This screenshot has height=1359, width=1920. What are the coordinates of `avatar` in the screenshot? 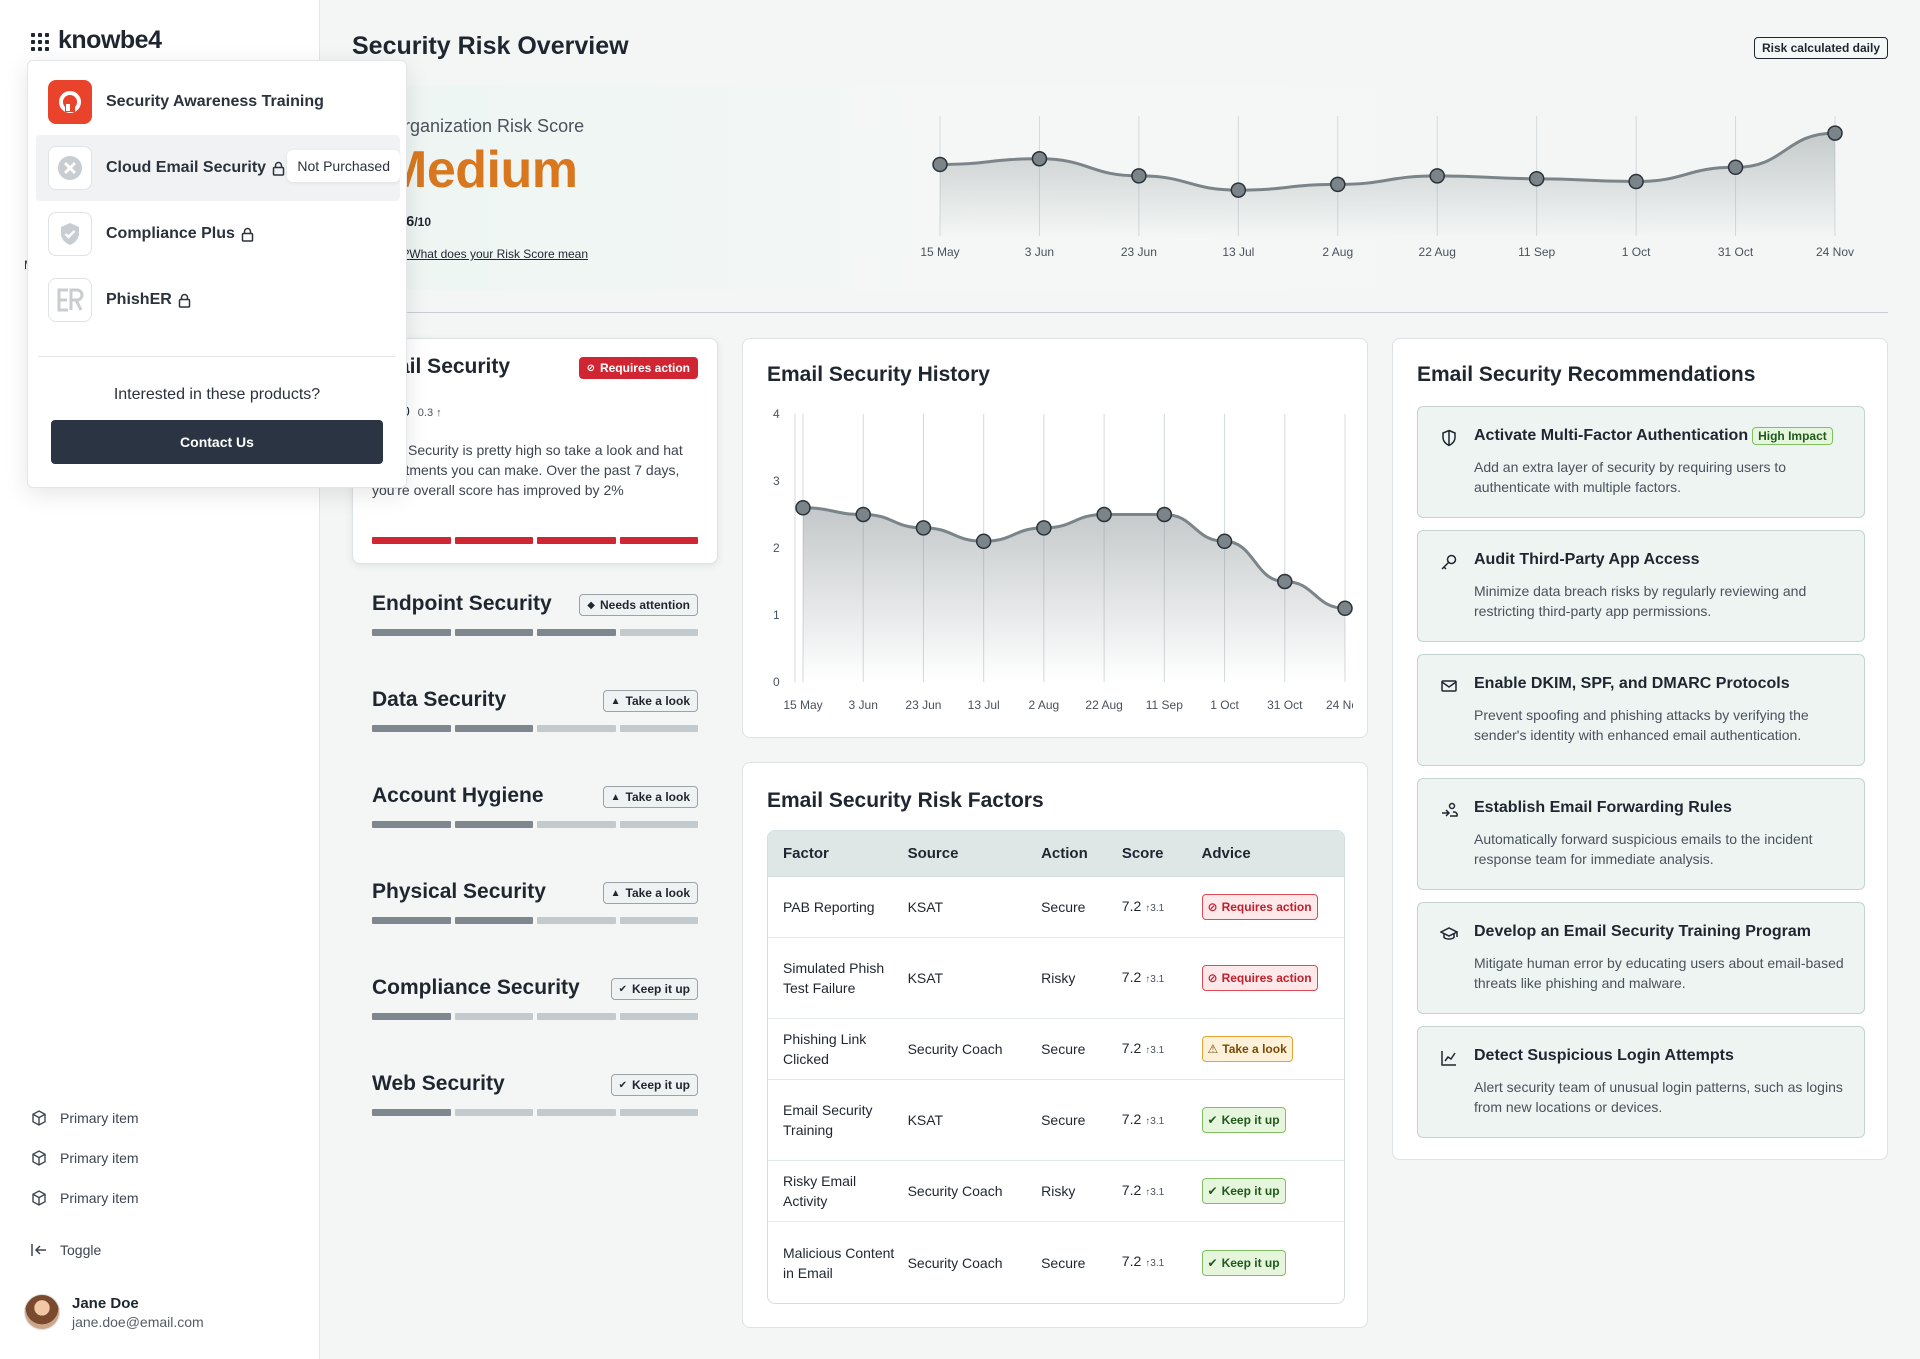 It's located at (42, 1312).